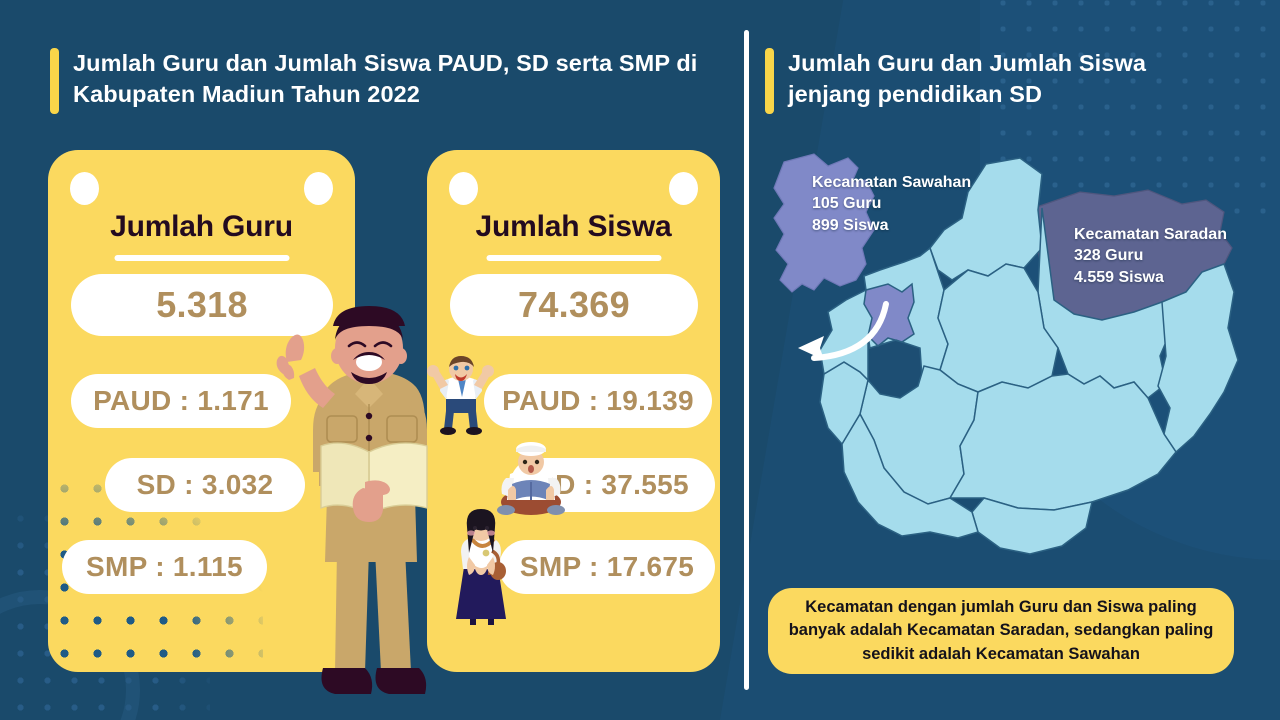 The image size is (1280, 720). I want to click on card-guru-title: Jumlah Guru, so click(201, 226).